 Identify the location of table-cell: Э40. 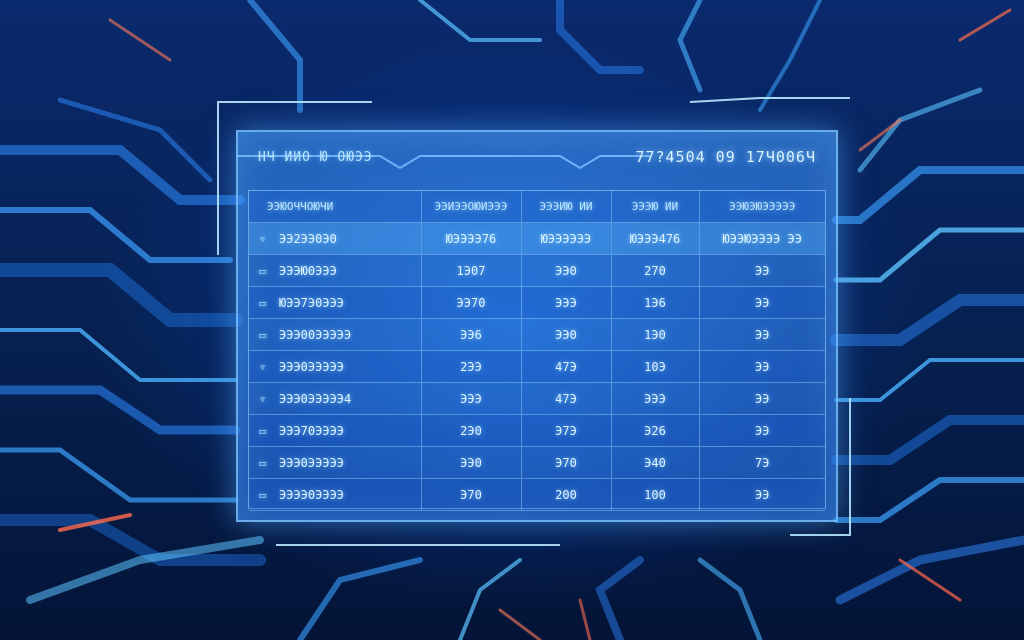
(654, 462).